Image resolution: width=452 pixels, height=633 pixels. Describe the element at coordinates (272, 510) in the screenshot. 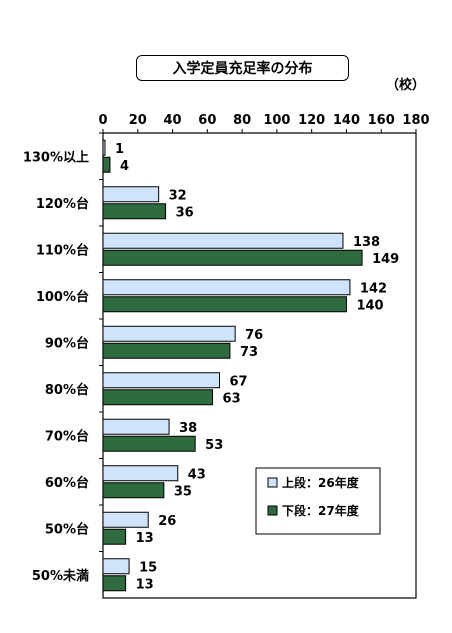

I see `legend-swatch-2015` at that location.